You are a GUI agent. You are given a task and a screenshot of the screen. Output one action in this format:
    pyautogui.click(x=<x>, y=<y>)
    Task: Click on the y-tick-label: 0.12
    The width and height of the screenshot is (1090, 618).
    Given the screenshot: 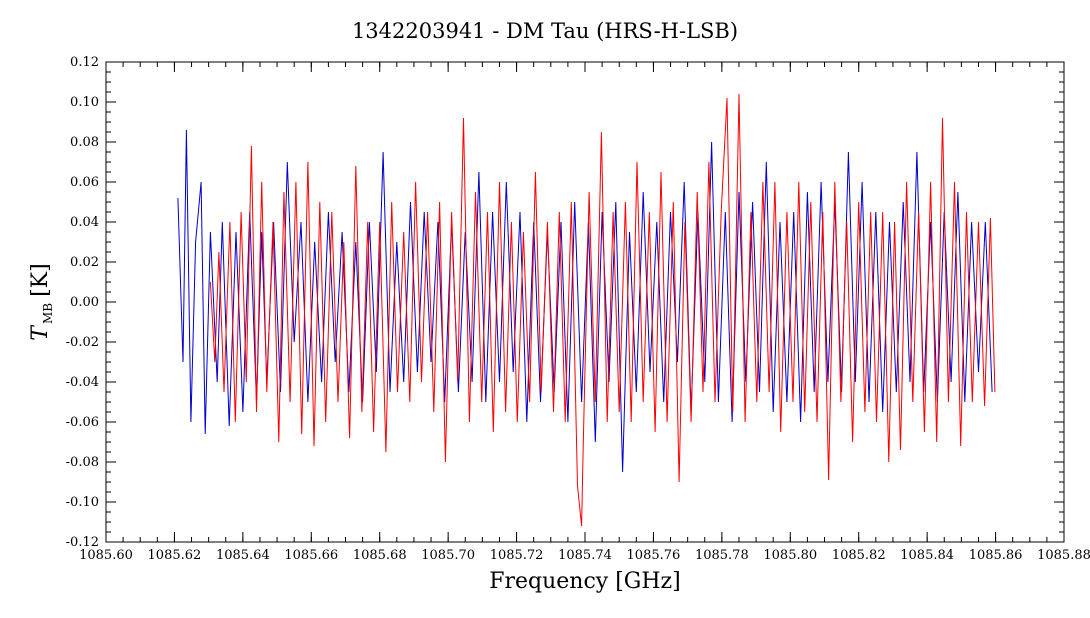 What is the action you would take?
    pyautogui.click(x=84, y=62)
    